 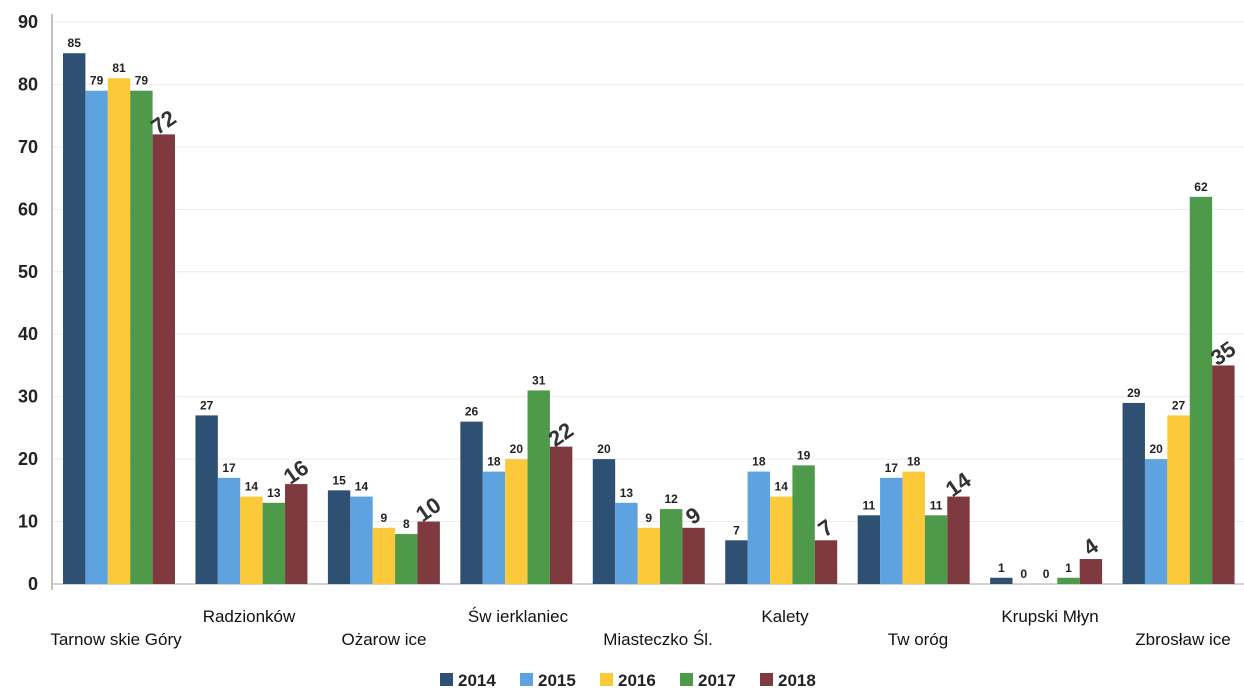 What do you see at coordinates (604, 449) in the screenshot?
I see `data-label-2014-4: 20` at bounding box center [604, 449].